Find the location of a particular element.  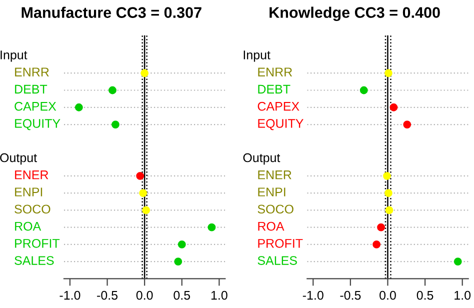

chart-title: Knowledge CC3 = 0.400 is located at coordinates (355, 14).